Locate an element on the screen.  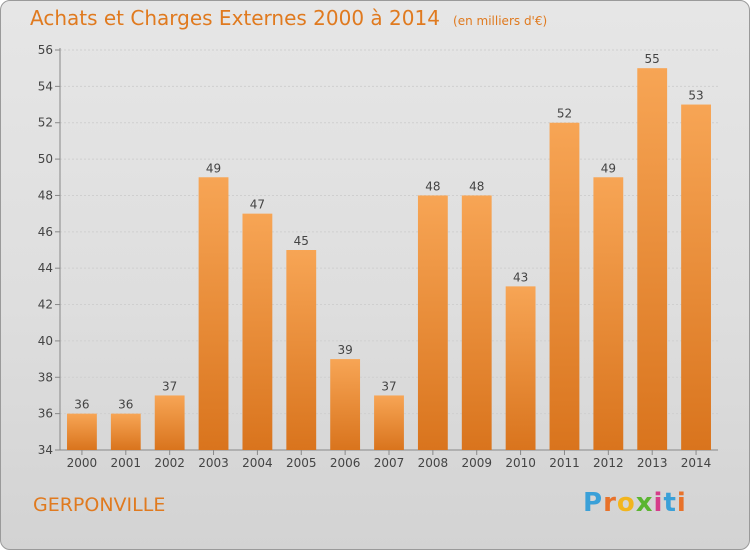
data-label: 52 is located at coordinates (564, 114).